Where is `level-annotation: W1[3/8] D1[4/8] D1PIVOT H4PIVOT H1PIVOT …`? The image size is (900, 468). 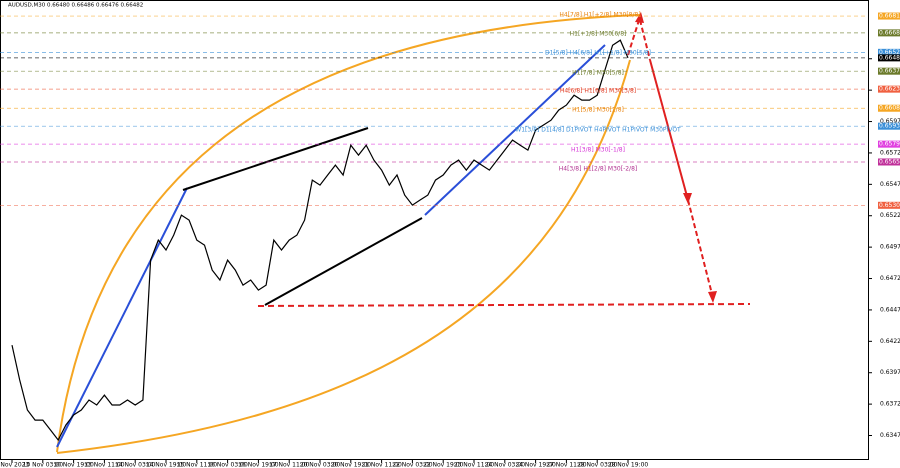 level-annotation: W1[3/8] D1[4/8] D1PIVOT H4PIVOT H1PIVOT … is located at coordinates (598, 130).